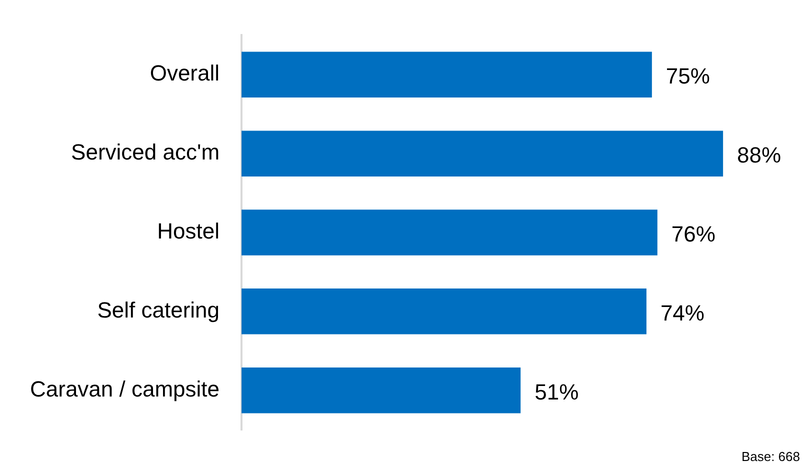 This screenshot has width=804, height=465. I want to click on y-tick-label: Serviced acc'm, so click(145, 152).